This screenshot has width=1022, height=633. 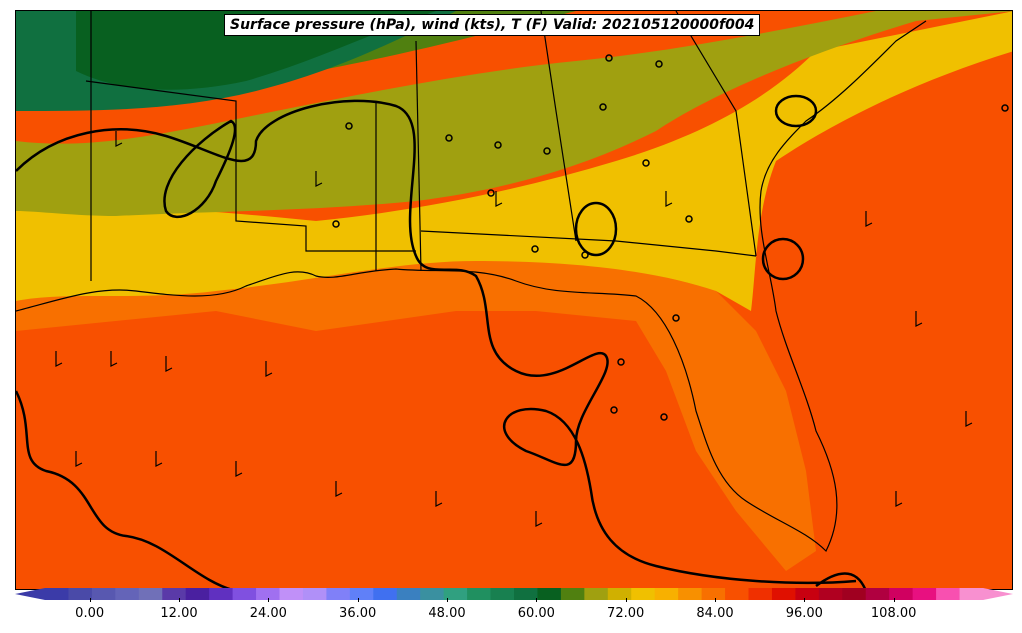 I want to click on colorbar-tick-label: 60.00, so click(x=536, y=613).